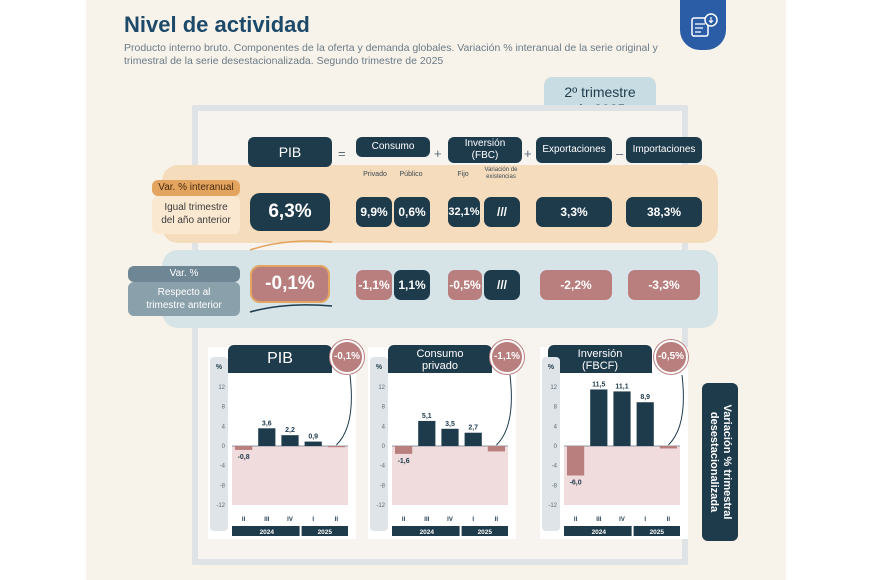  I want to click on pib-seasonal-value: -0,1%, so click(290, 284).